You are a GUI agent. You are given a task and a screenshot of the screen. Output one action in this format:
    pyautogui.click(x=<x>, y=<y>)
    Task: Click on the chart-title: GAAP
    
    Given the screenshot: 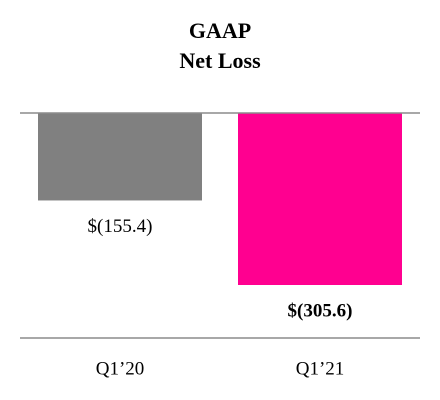 What is the action you would take?
    pyautogui.click(x=220, y=30)
    